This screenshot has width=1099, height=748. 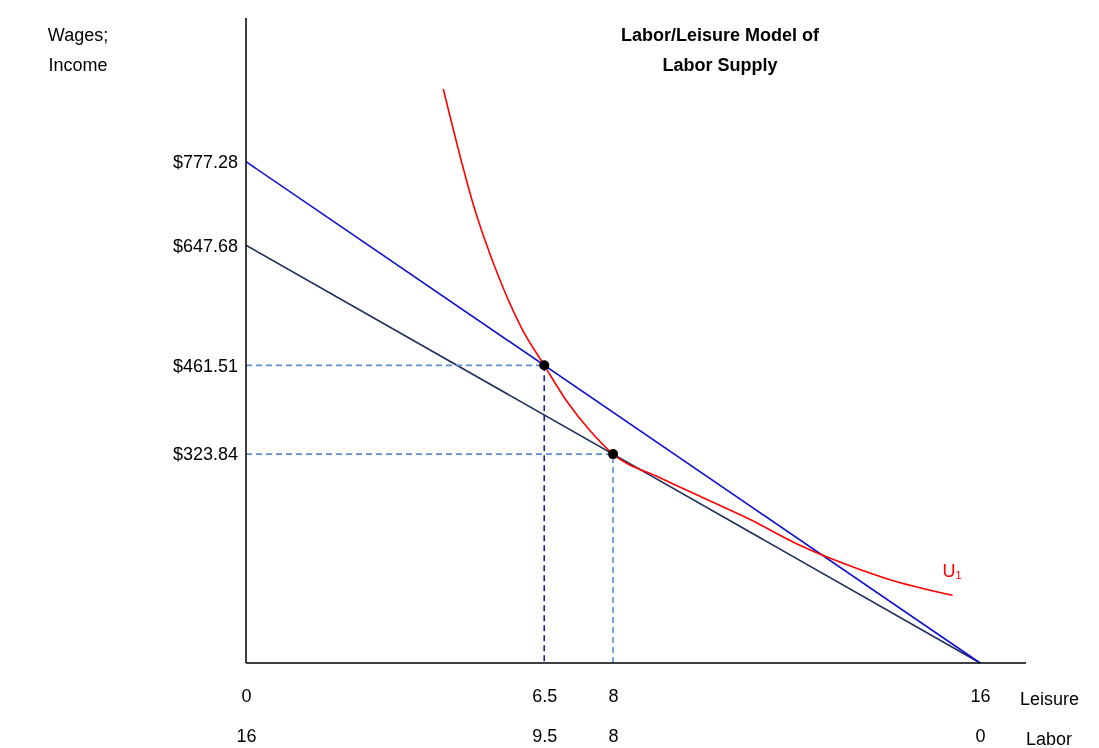 What do you see at coordinates (205, 245) in the screenshot?
I see `y-tick-label: $647.68` at bounding box center [205, 245].